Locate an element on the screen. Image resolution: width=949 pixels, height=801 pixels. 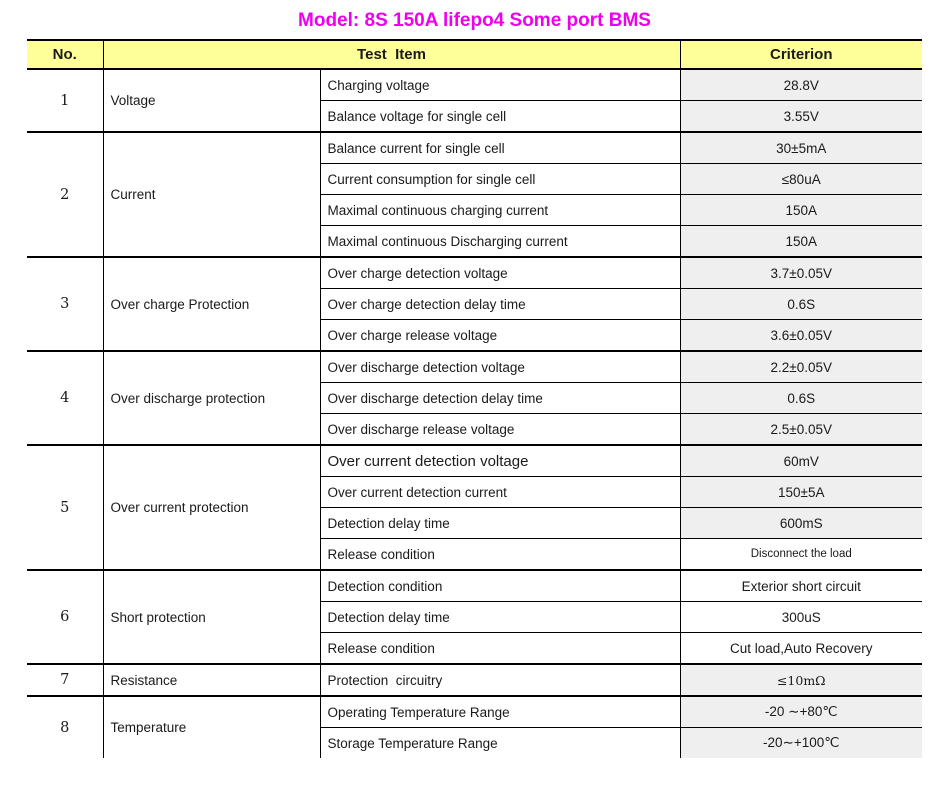
row-number: 4 is located at coordinates (65, 397).